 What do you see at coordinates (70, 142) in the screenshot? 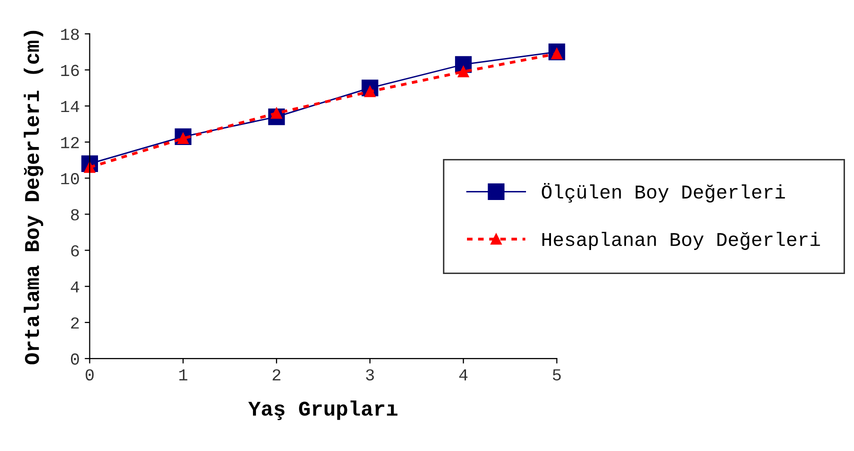
I see `y-tick-label: 12` at bounding box center [70, 142].